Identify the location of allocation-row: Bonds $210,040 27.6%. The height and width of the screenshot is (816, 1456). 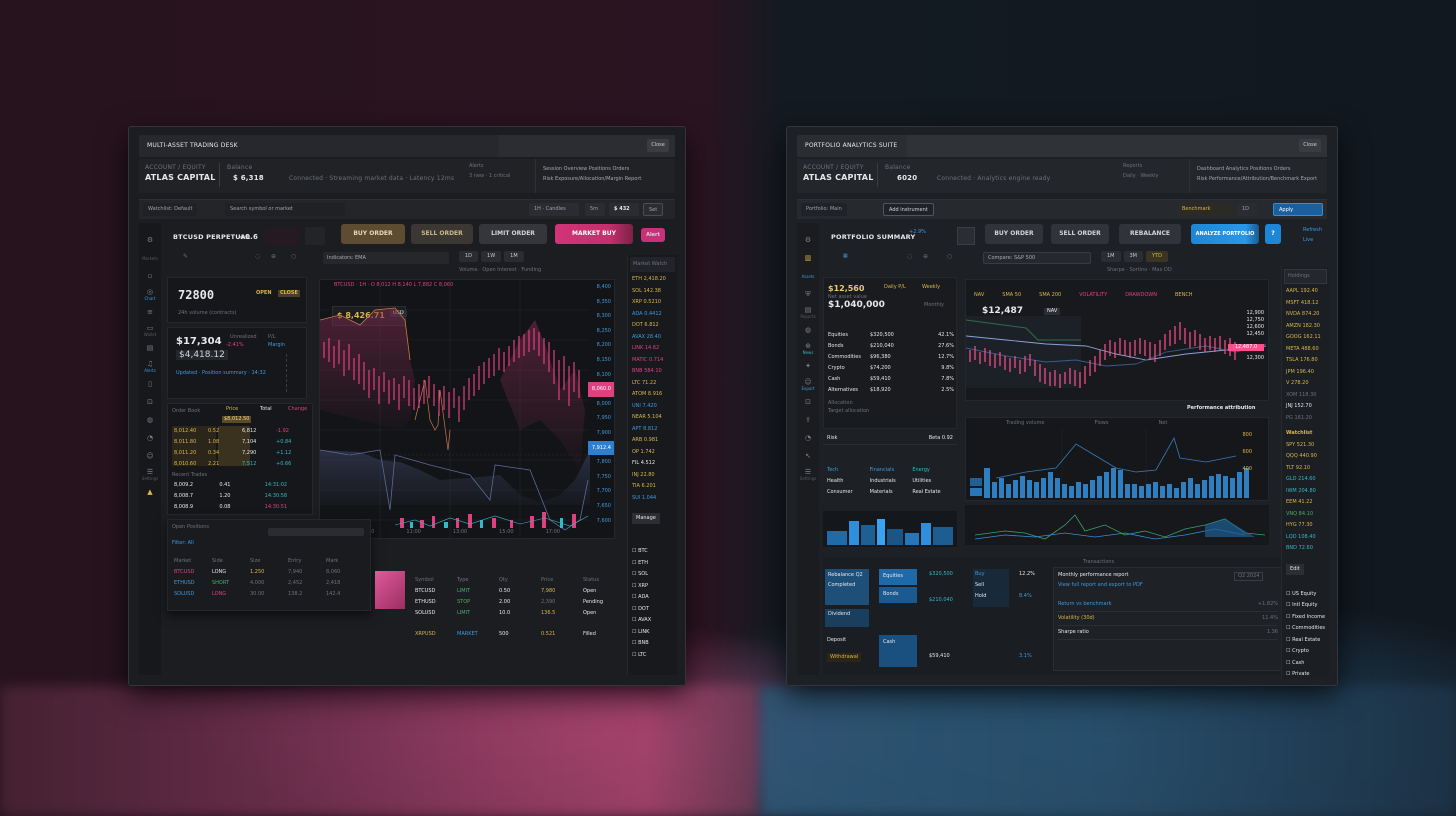
(891, 346).